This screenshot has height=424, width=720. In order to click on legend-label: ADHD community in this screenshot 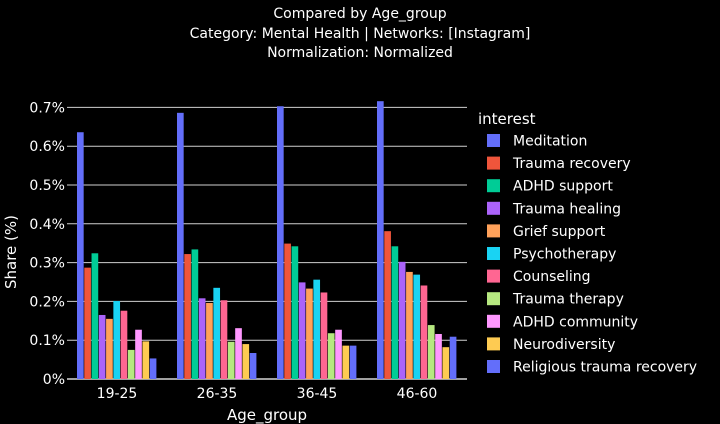, I will do `click(575, 322)`.